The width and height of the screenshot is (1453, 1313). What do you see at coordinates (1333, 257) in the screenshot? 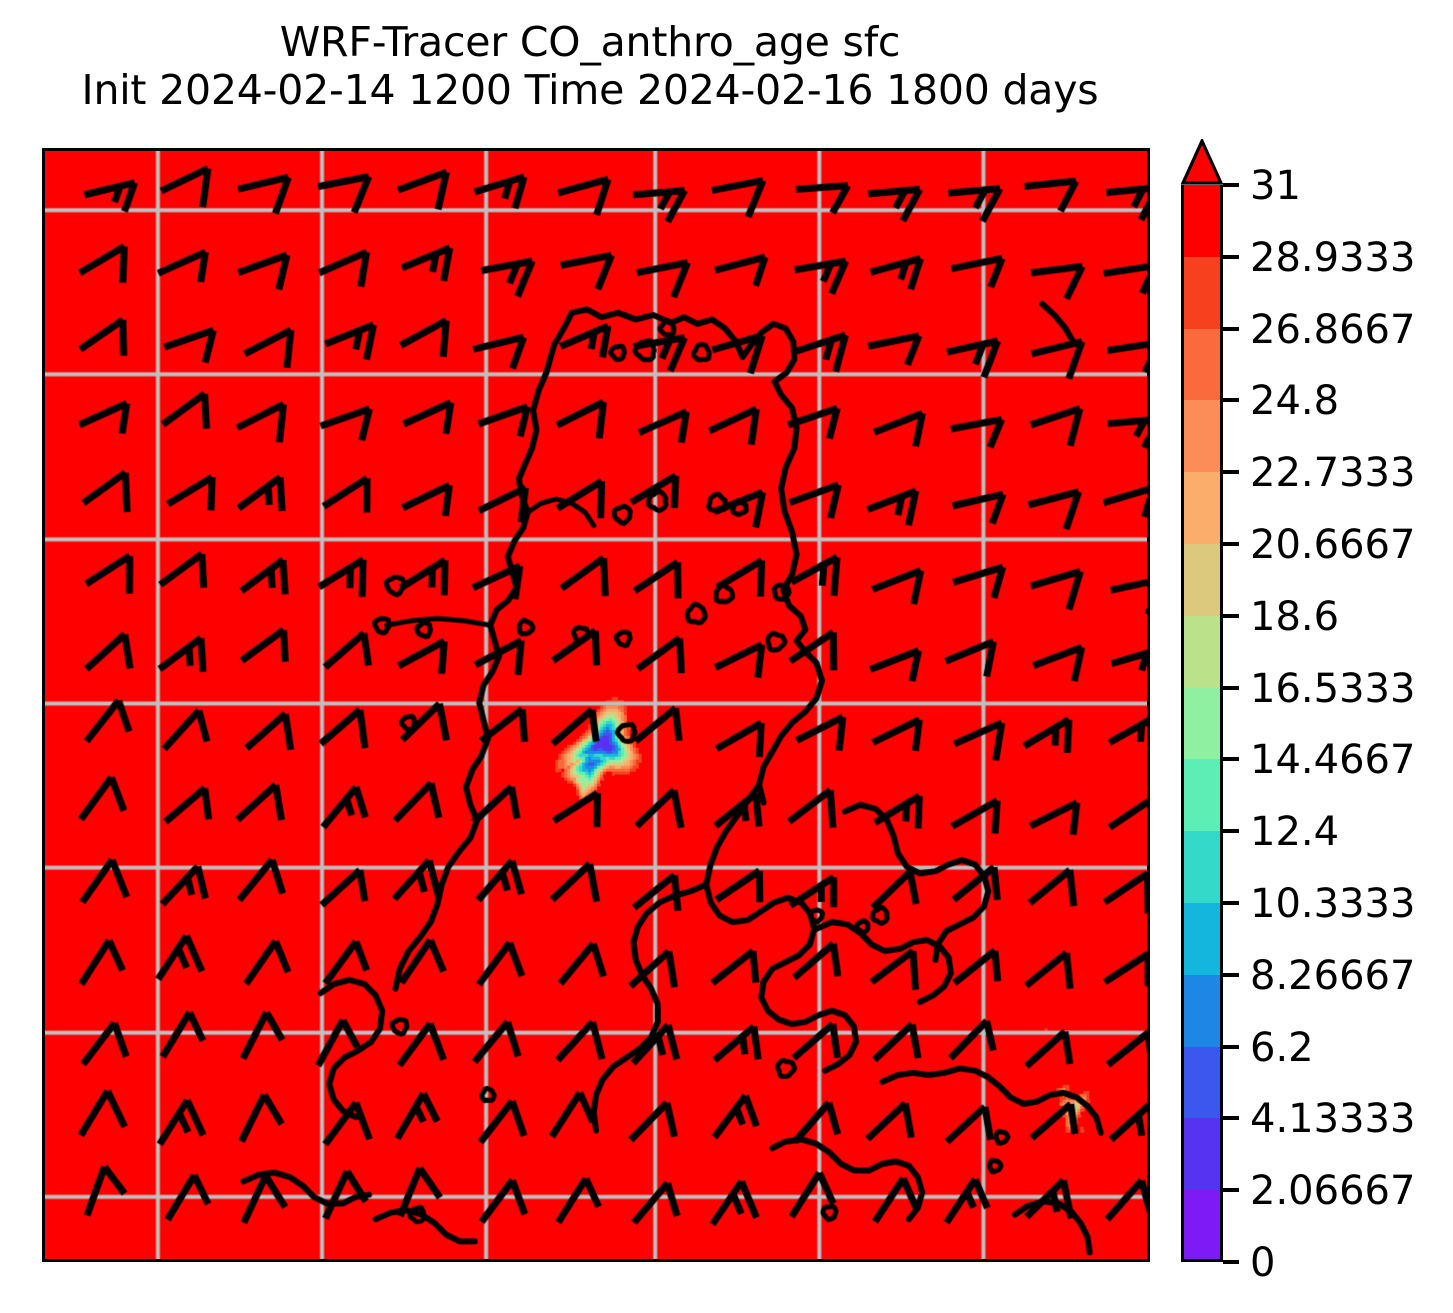
I see `colorbar-ticklabel-14: 28.9333` at bounding box center [1333, 257].